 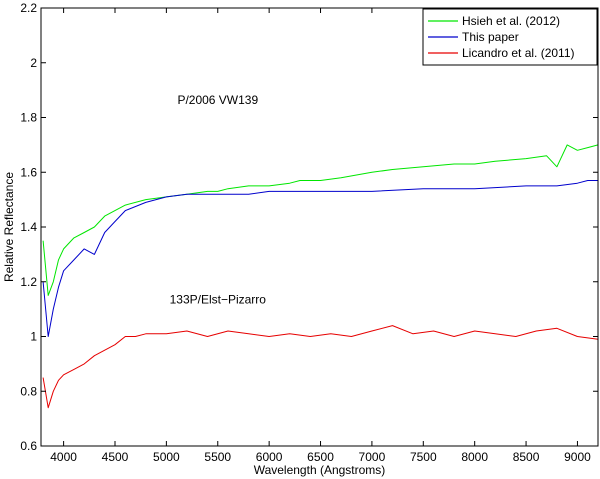 I want to click on x-axis-label: Wavelength (Angstroms), so click(x=320, y=470).